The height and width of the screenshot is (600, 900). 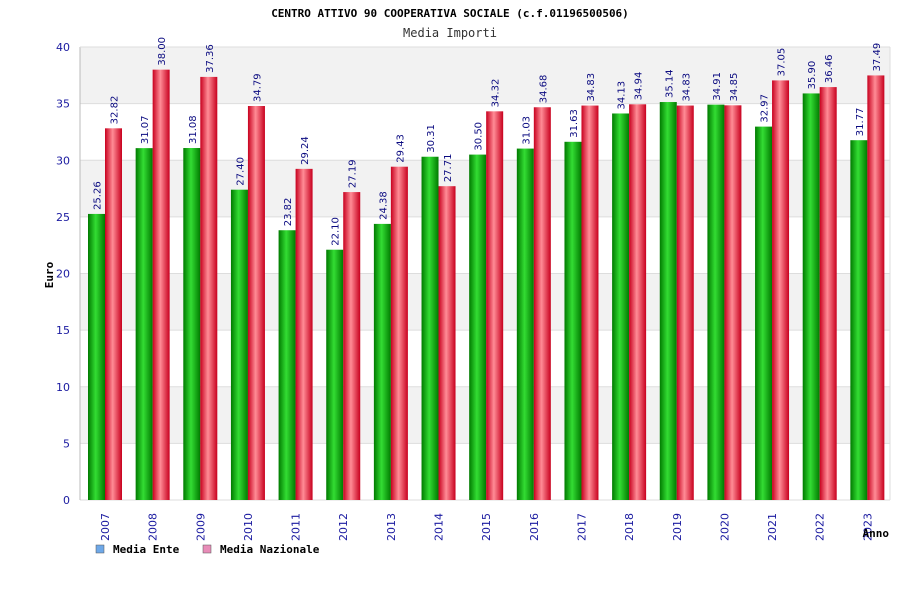 What do you see at coordinates (860, 122) in the screenshot?
I see `data-label-media-ente: 31.77` at bounding box center [860, 122].